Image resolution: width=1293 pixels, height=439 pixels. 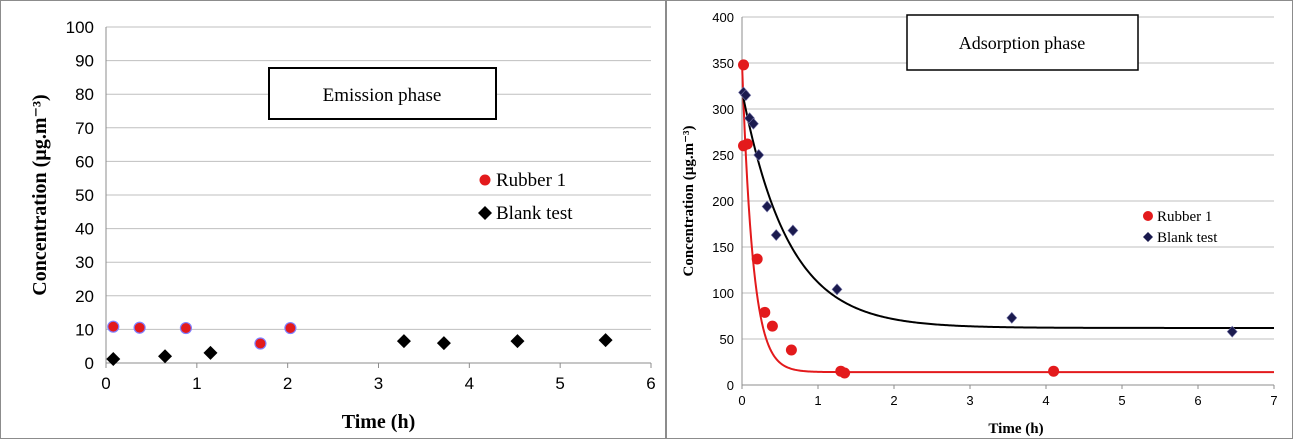 I want to click on y-tick-label: 350, so click(x=723, y=63).